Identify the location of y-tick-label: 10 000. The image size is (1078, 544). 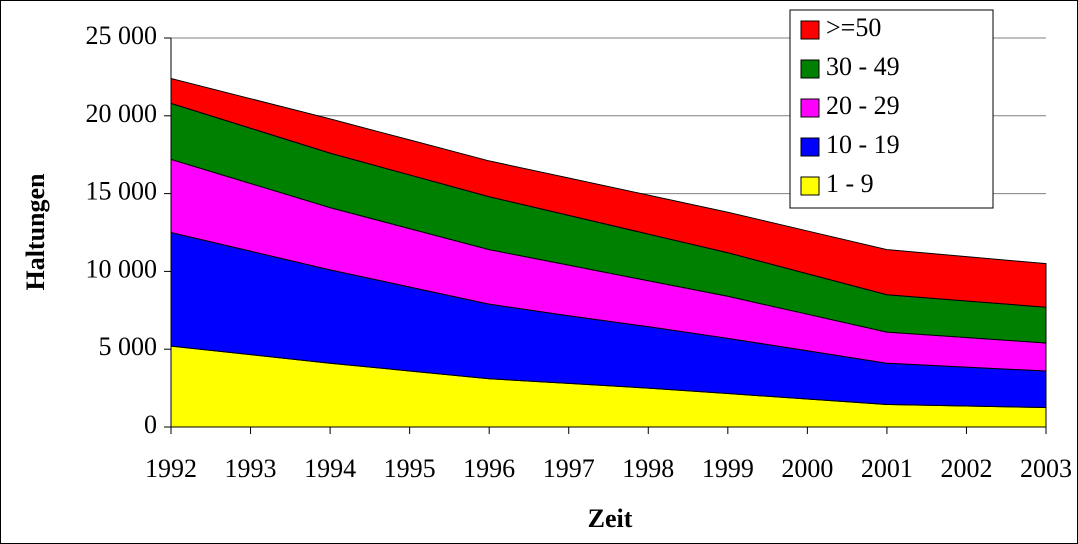
(122, 268).